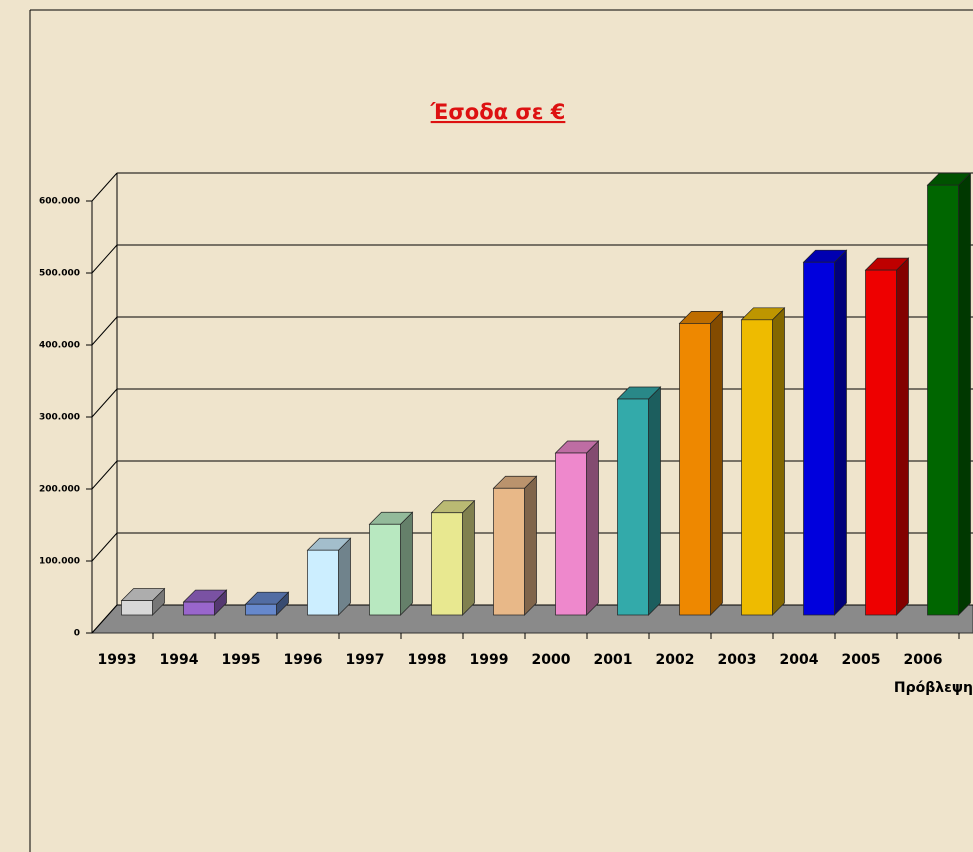 The width and height of the screenshot is (973, 852). I want to click on y-tick-label: 500.000, so click(59, 274).